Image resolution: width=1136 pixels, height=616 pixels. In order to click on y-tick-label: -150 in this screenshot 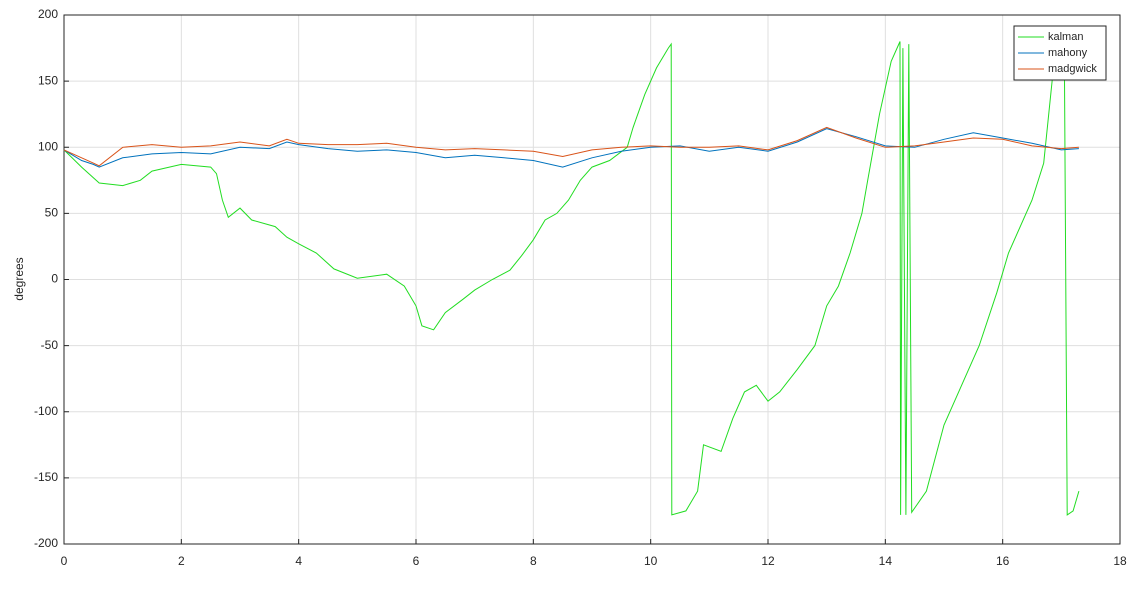, I will do `click(46, 477)`.